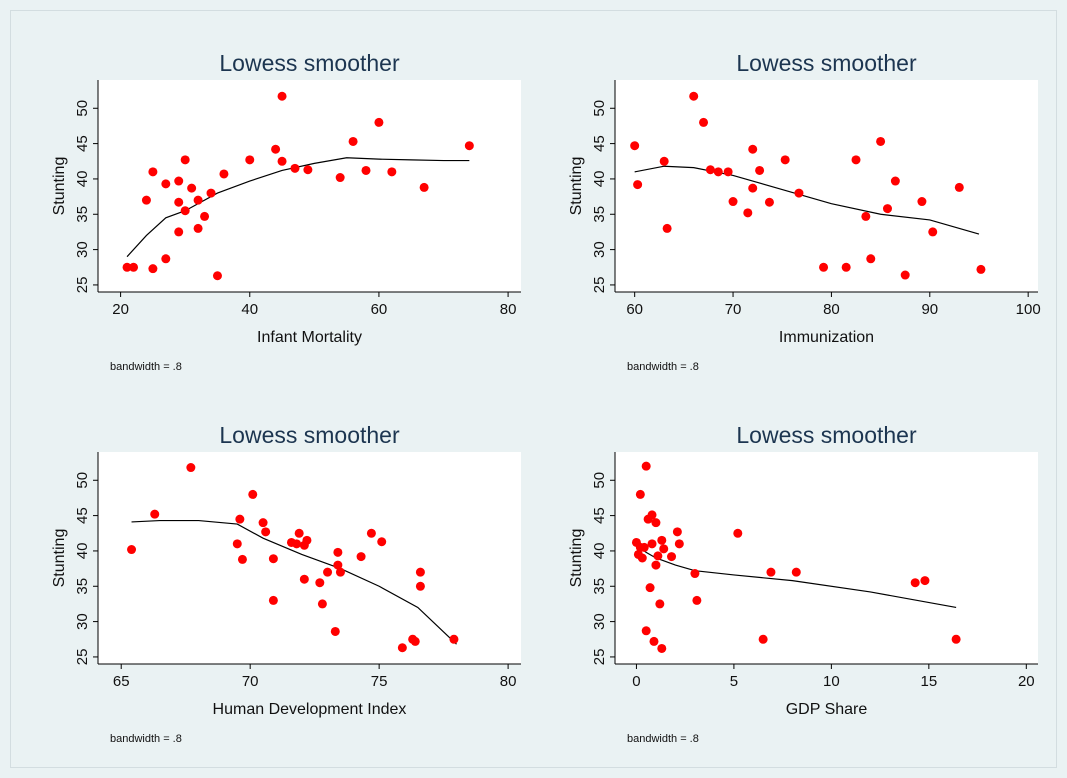 This screenshot has width=1067, height=778. I want to click on plot-area, so click(826, 186).